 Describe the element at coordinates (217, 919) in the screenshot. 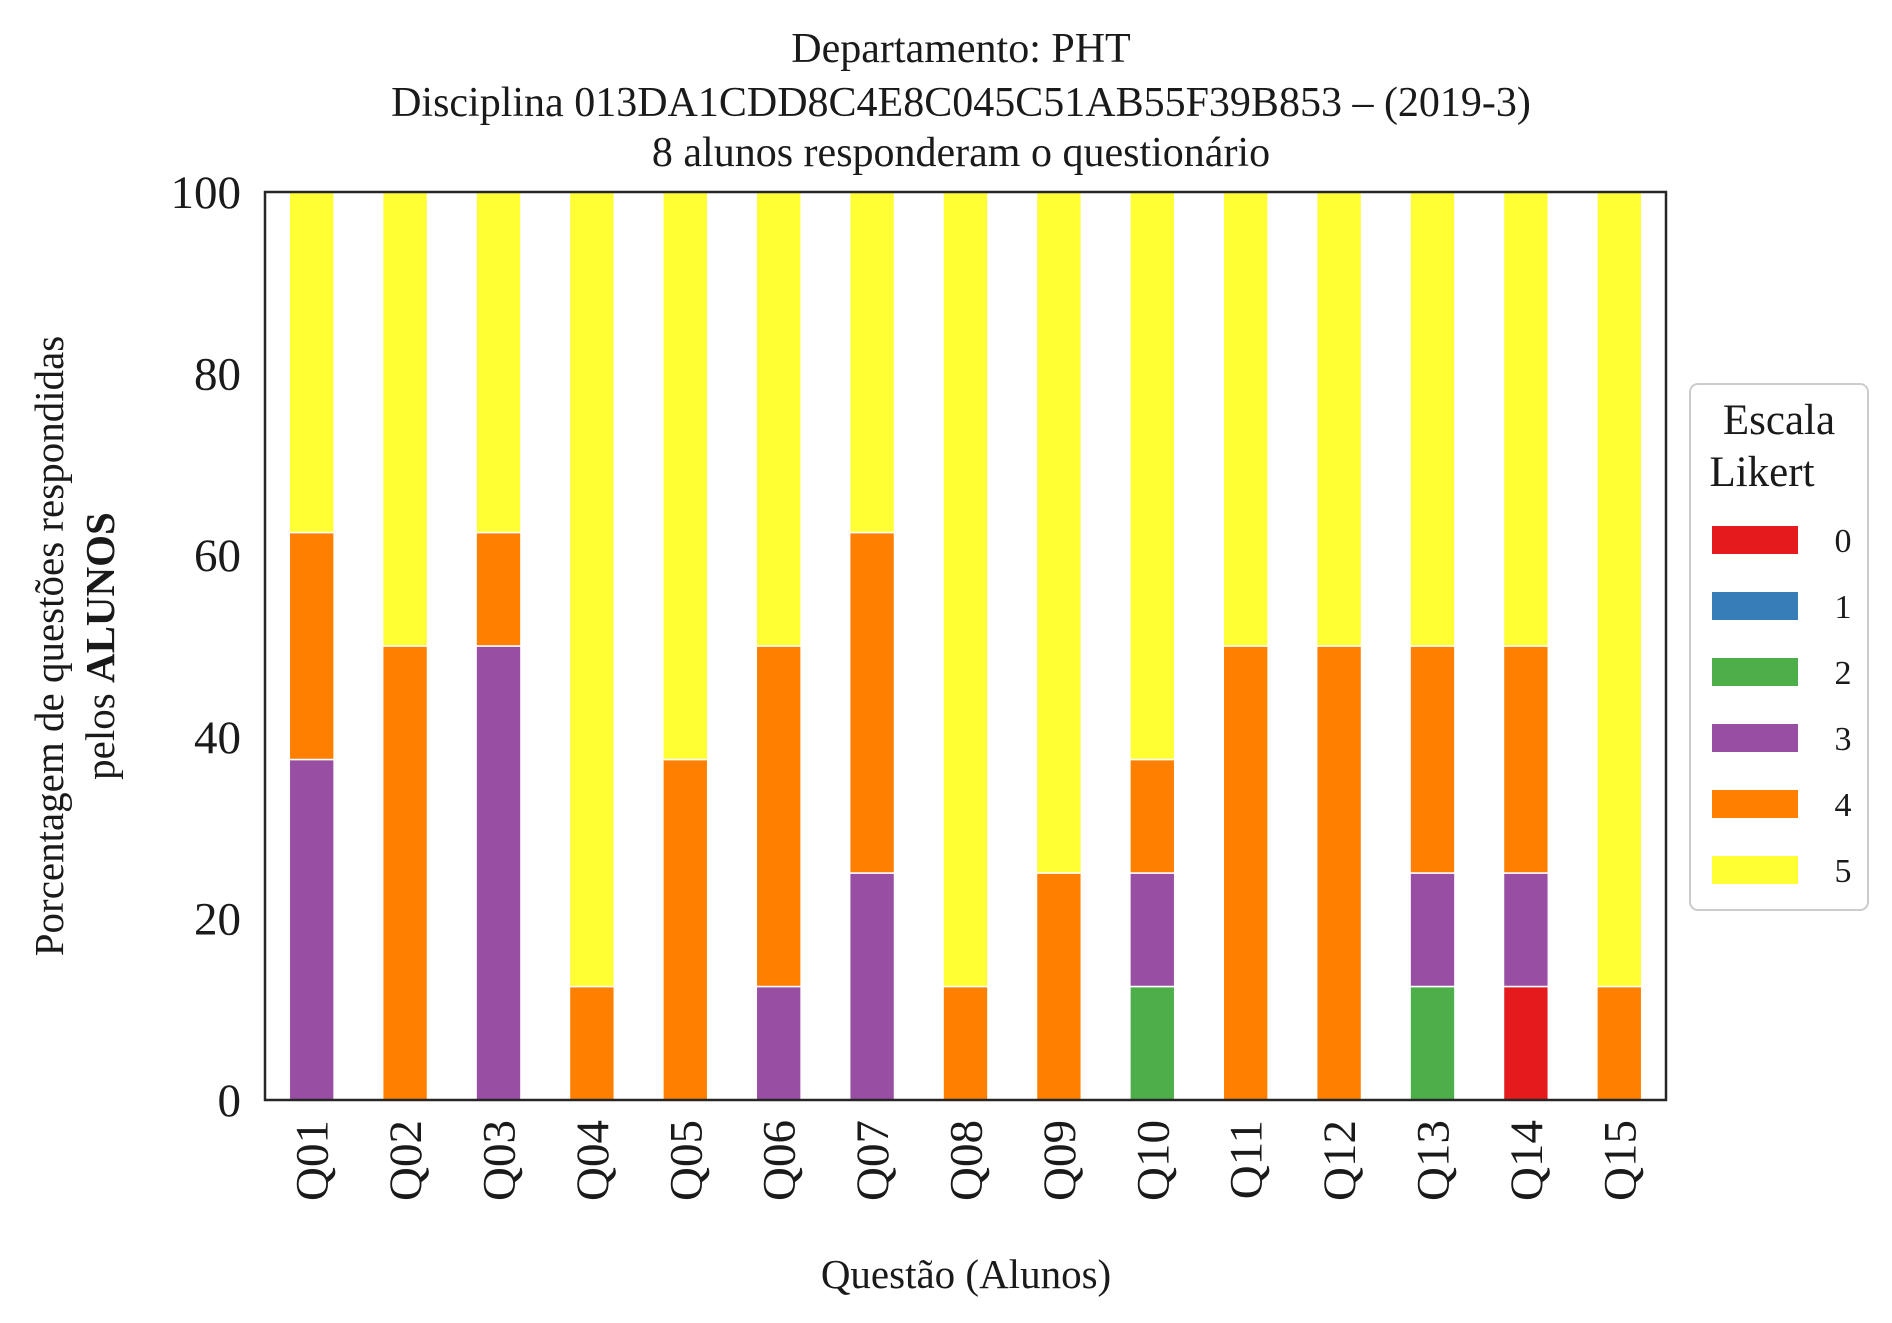

I see `y-tick-label: 20` at that location.